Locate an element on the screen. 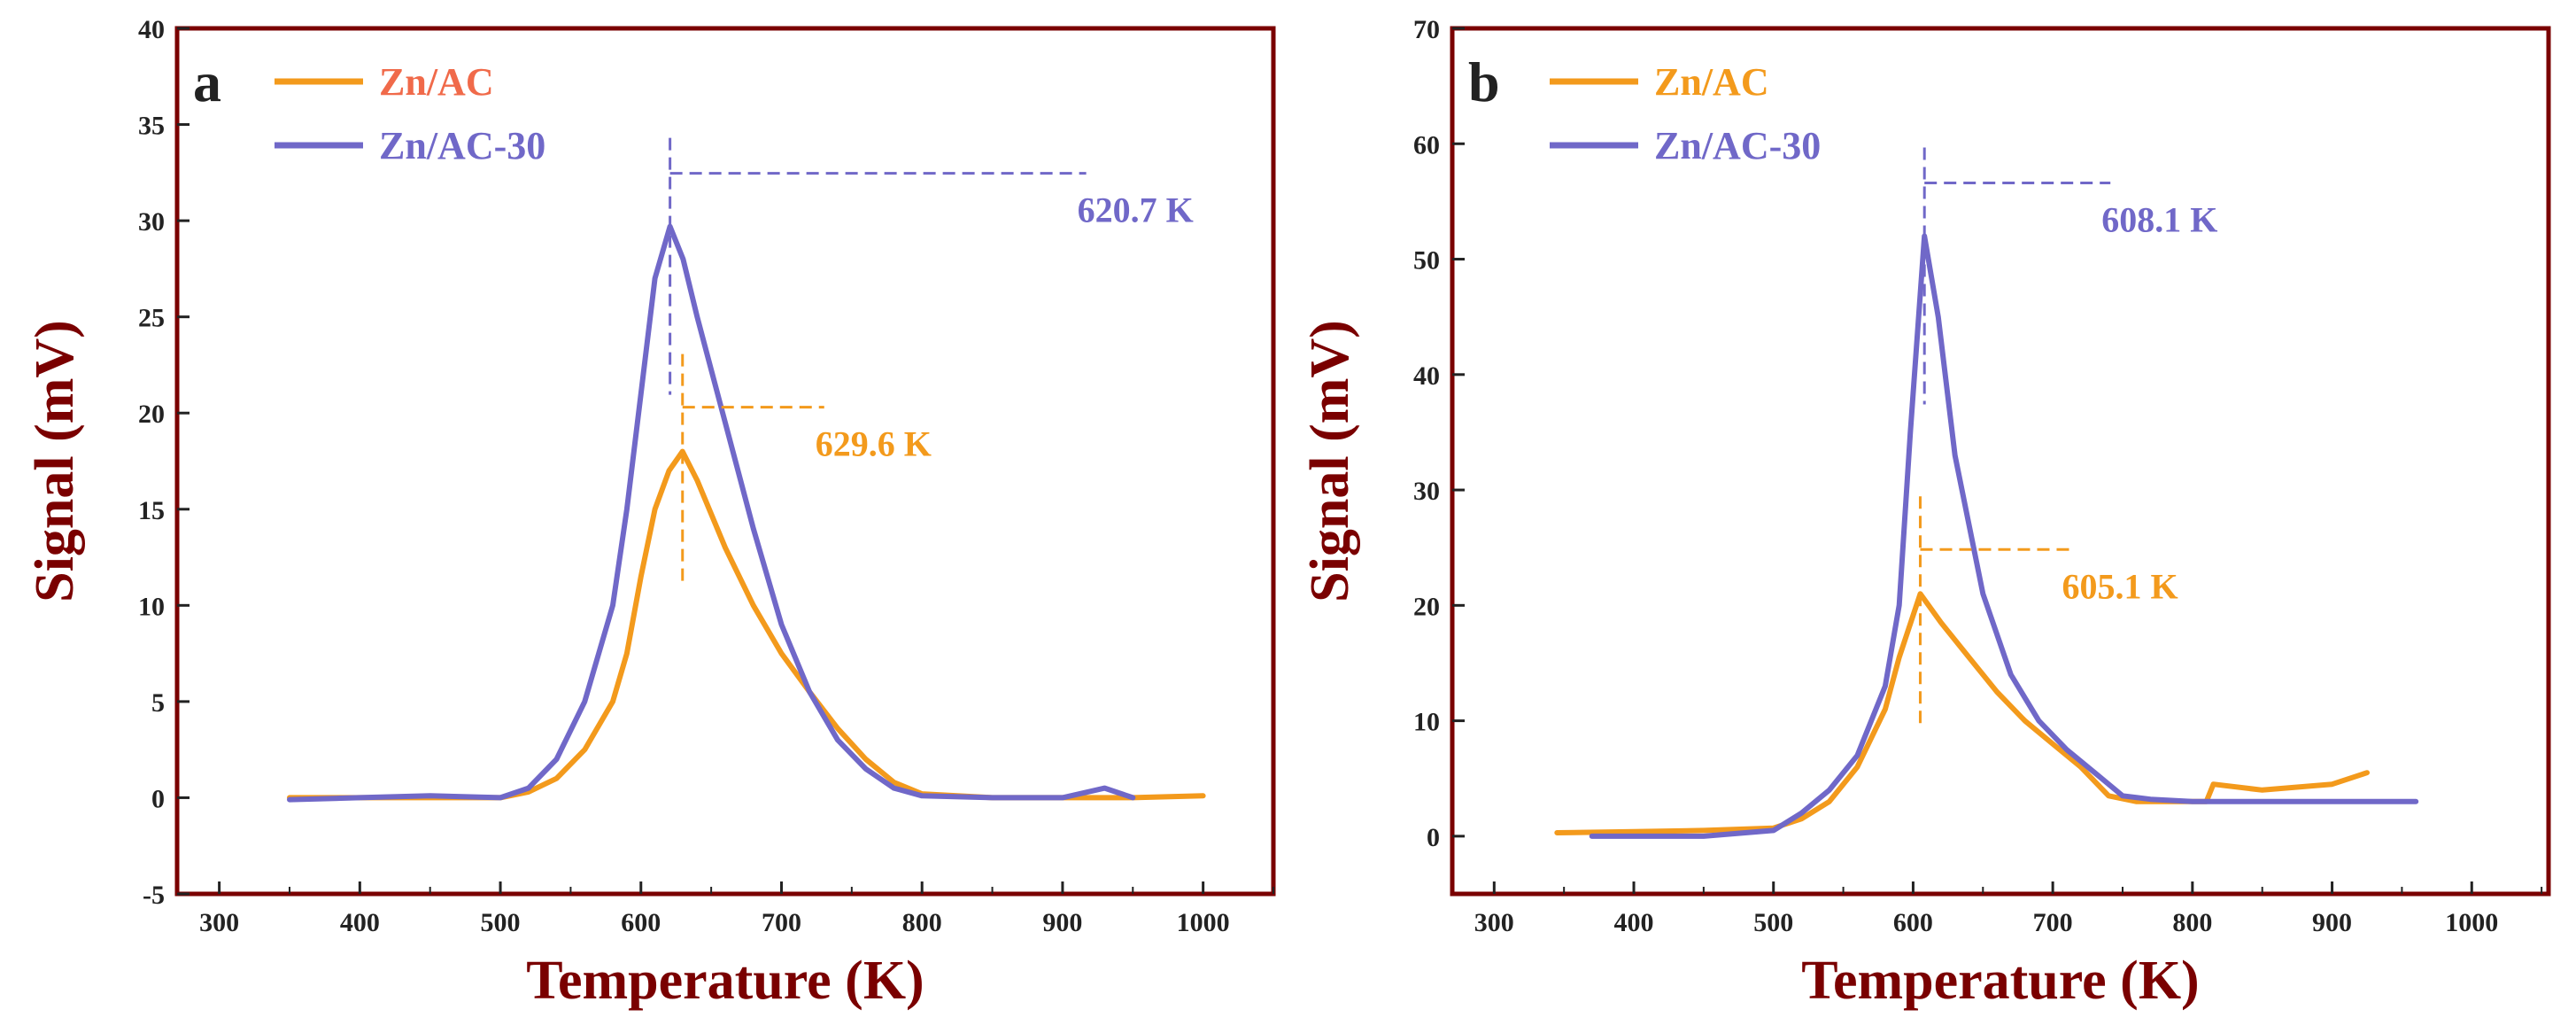 This screenshot has width=2576, height=1025. peak-label: 605.1 K is located at coordinates (2120, 586).